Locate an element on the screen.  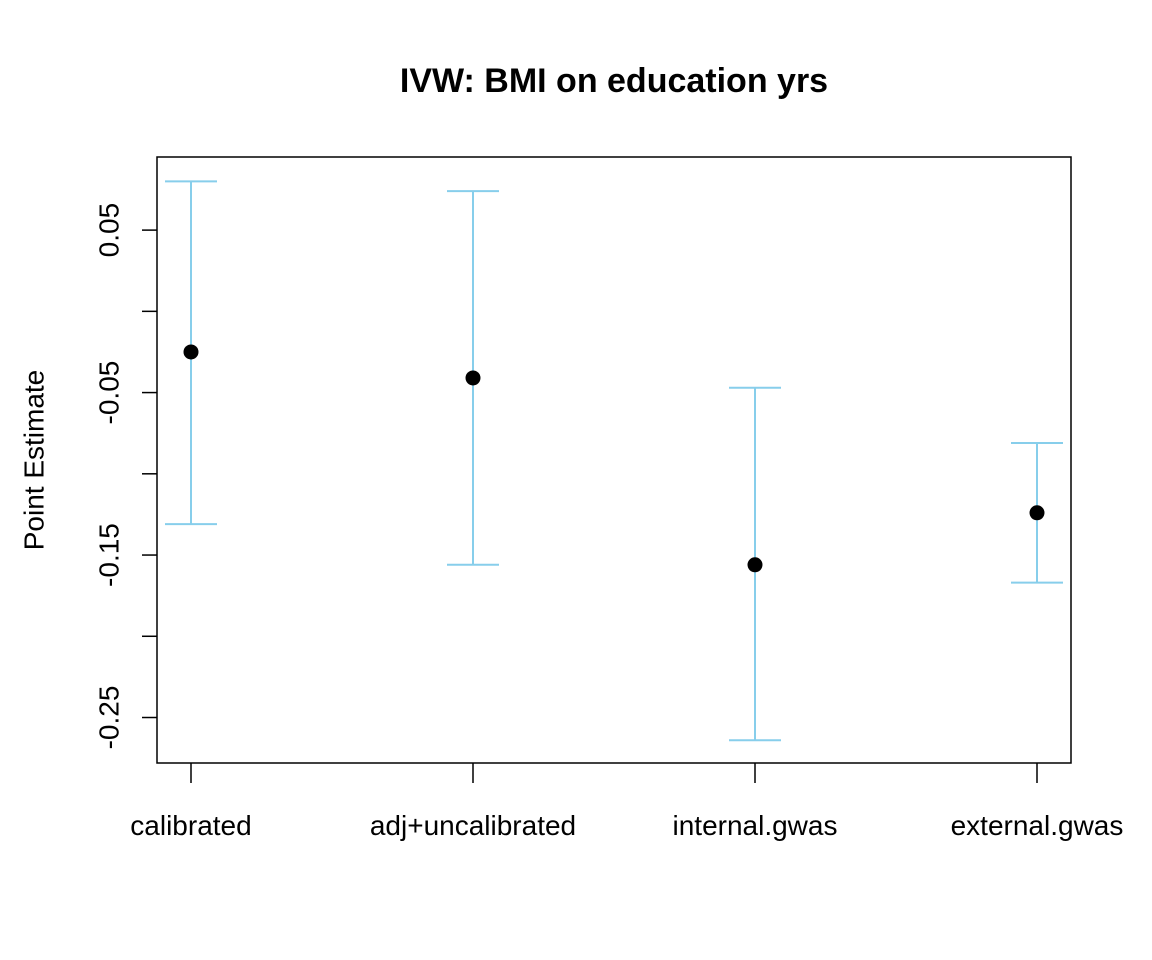
y-tick-label: -0.05 is located at coordinates (109, 393).